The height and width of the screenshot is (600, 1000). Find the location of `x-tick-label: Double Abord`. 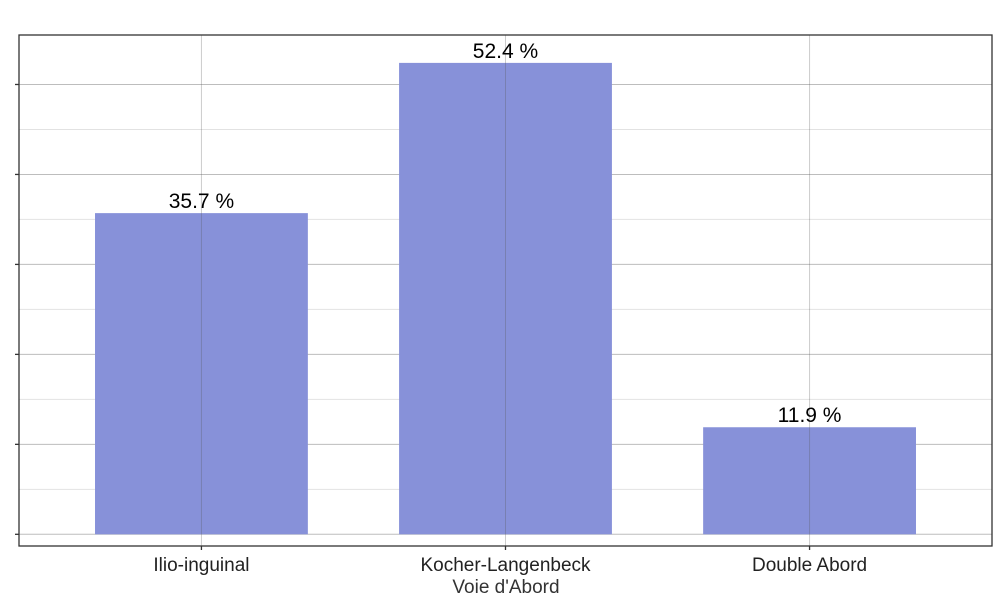

x-tick-label: Double Abord is located at coordinates (809, 565).